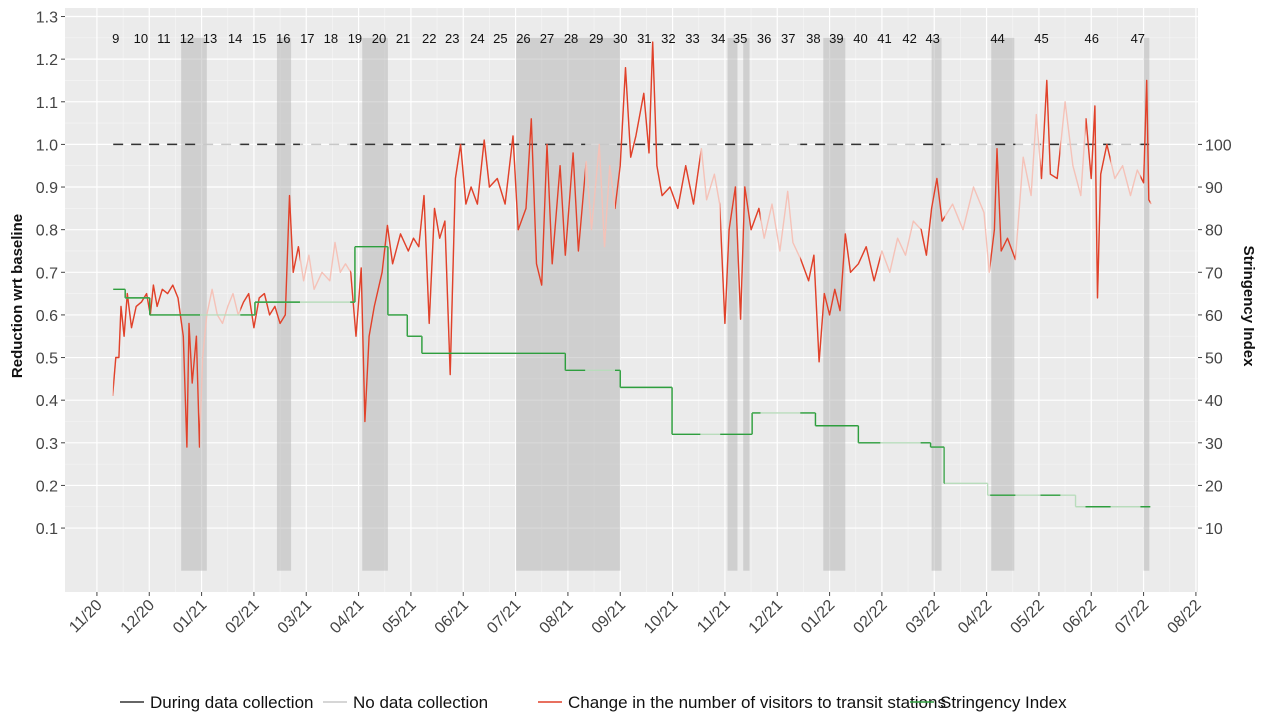 The width and height of the screenshot is (1263, 718). I want to click on x-tick-label: 12/21, so click(766, 617).